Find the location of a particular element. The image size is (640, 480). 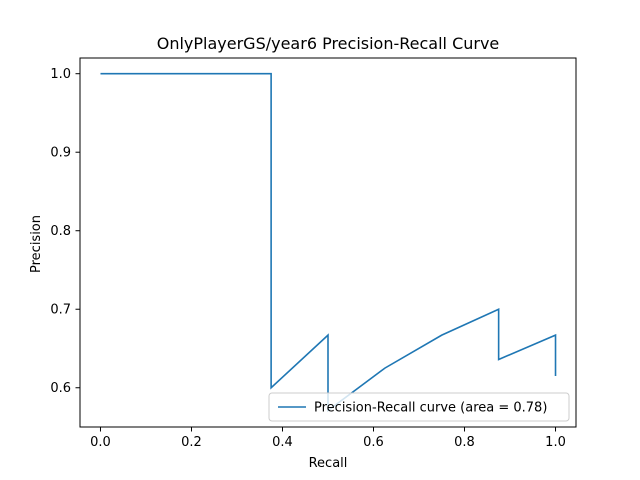

y-tick-label: 0.6 is located at coordinates (60, 388).